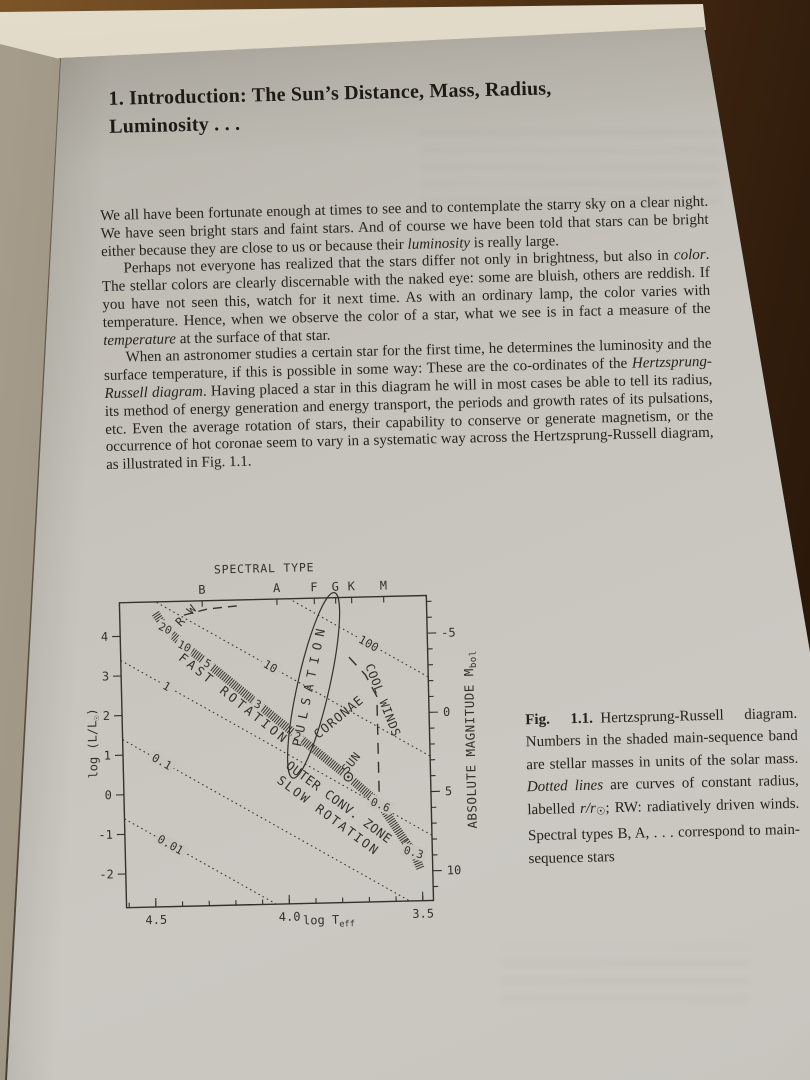 This screenshot has height=1080, width=810. Describe the element at coordinates (384, 585) in the screenshot. I see `svg-text: M` at that location.